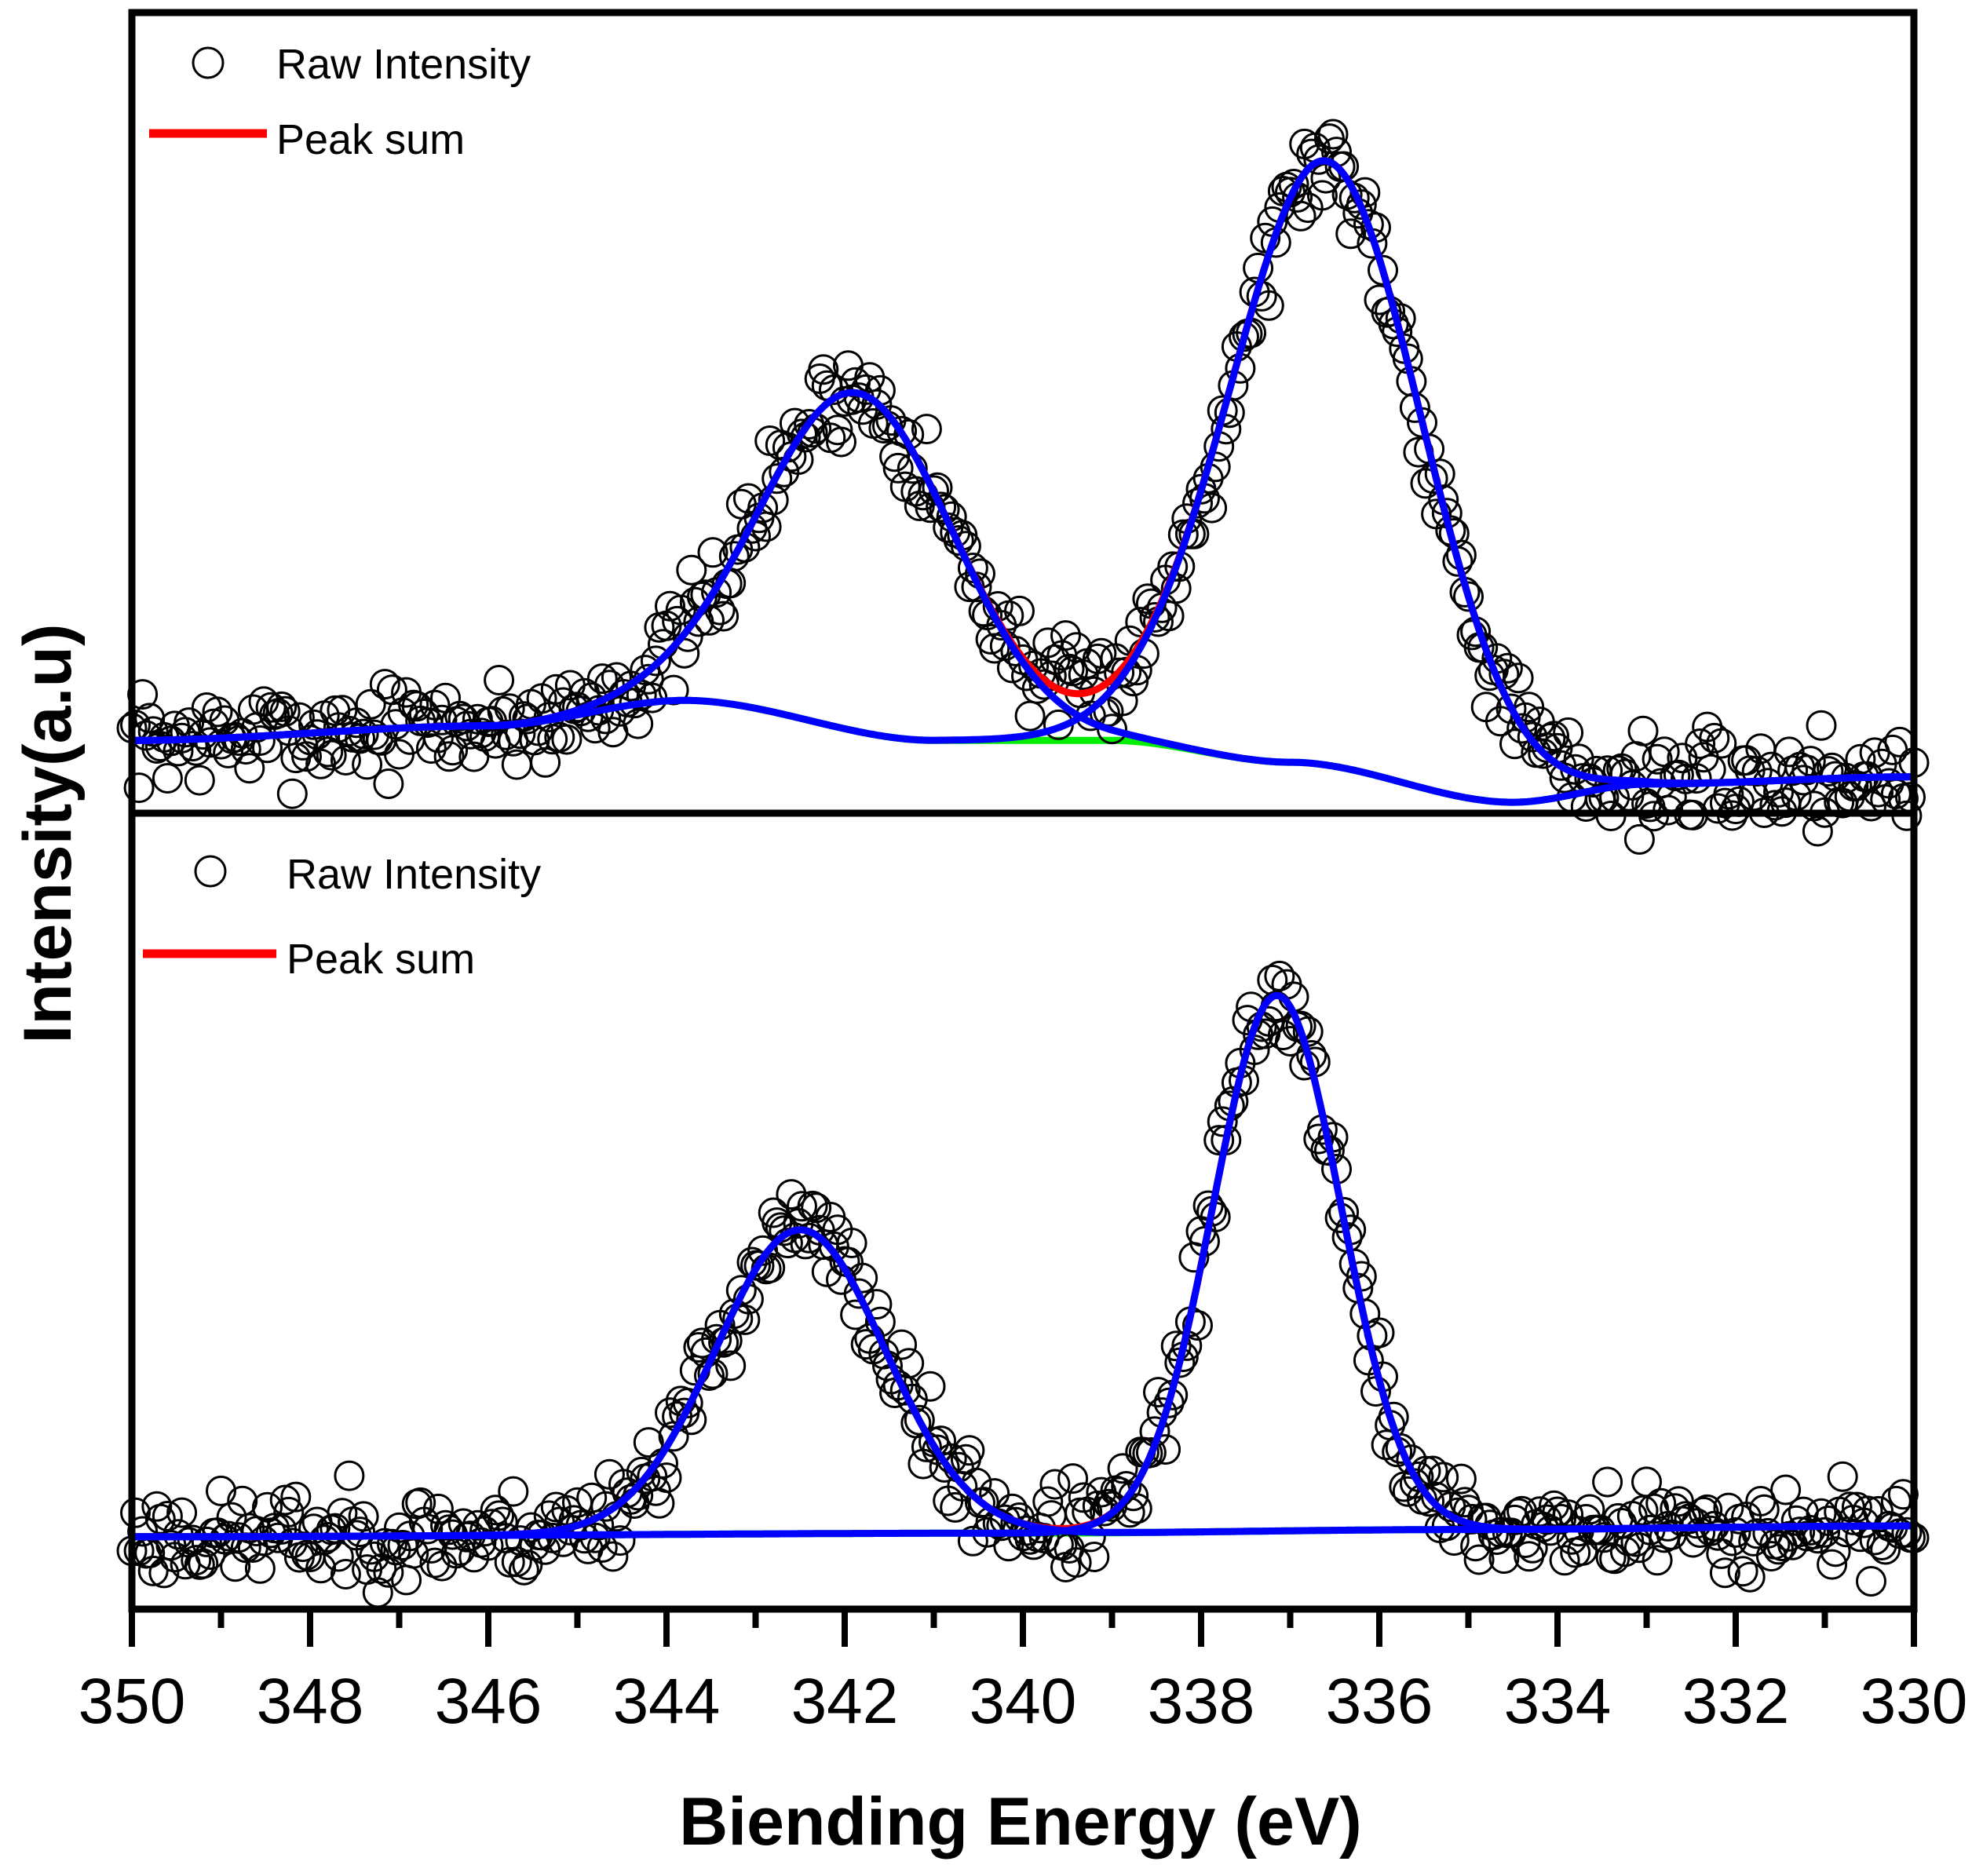 The image size is (1972, 1876). I want to click on x-tick-label: 348, so click(310, 1702).